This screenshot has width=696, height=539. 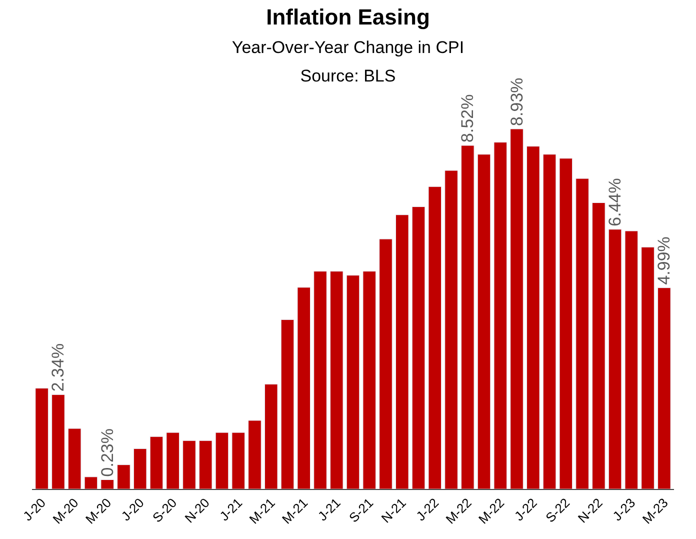 I want to click on data-label: 6.44%, so click(x=615, y=202).